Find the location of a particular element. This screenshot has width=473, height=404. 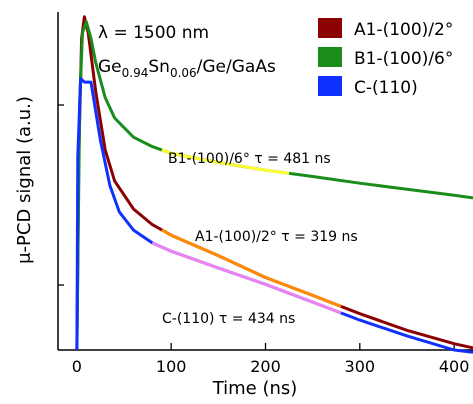

x-tick-label: 200 is located at coordinates (265, 366).